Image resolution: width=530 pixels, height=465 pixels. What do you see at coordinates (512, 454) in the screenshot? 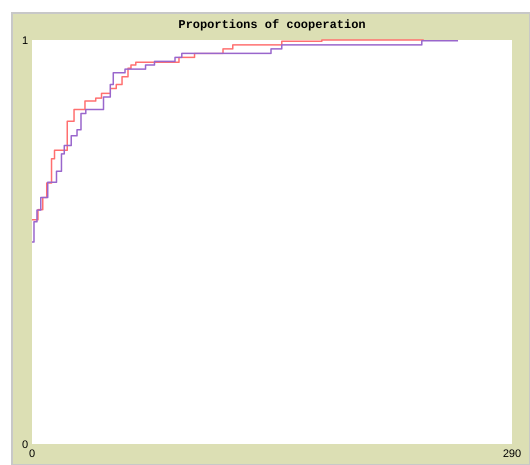
I see `x-tick-label: 290` at bounding box center [512, 454].